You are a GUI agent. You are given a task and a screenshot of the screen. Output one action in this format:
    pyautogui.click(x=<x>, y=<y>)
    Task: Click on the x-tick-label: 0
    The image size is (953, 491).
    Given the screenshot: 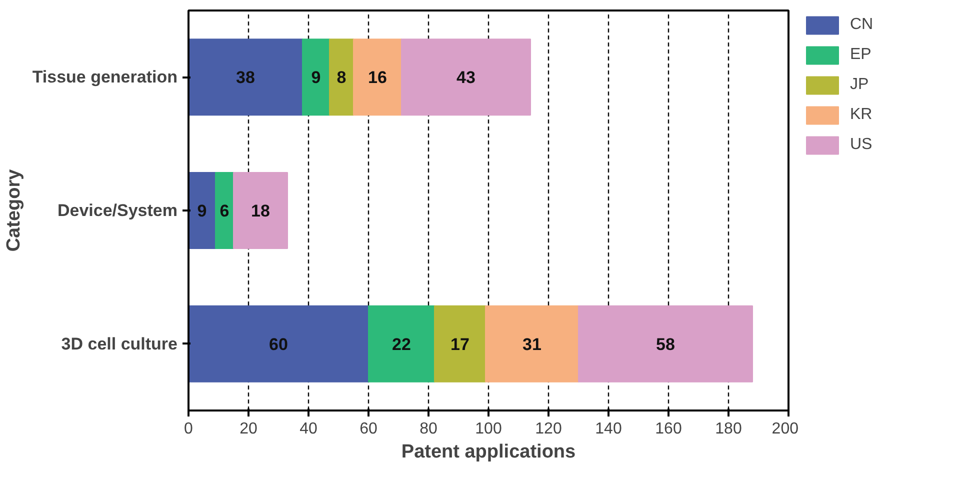 What is the action you would take?
    pyautogui.click(x=189, y=429)
    